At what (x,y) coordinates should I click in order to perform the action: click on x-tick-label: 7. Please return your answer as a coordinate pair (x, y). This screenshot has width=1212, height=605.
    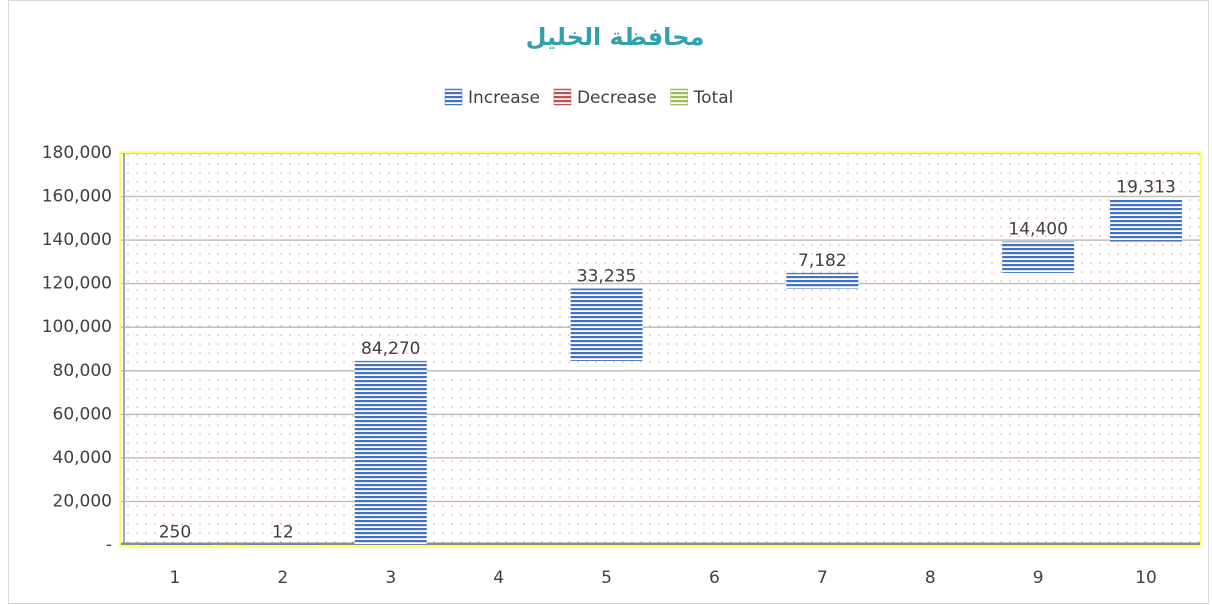
    Looking at the image, I should click on (822, 578).